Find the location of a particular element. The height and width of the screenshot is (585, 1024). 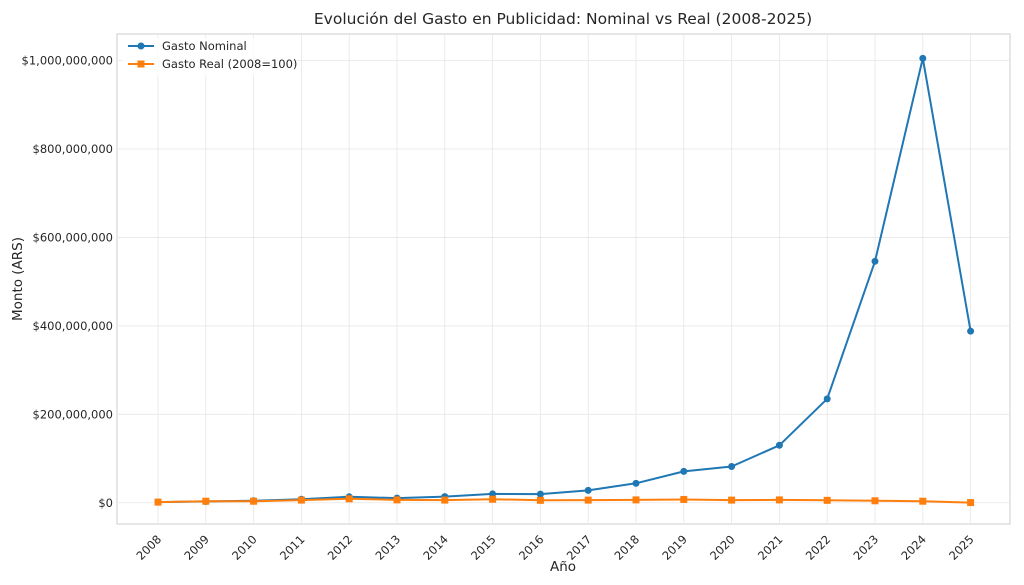

x-tick-label: 2014 is located at coordinates (435, 547).